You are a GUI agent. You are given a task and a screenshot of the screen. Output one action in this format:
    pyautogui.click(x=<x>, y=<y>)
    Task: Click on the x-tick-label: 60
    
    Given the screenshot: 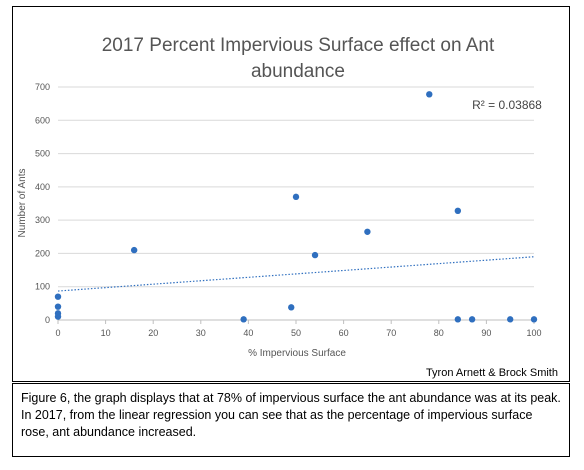 What is the action you would take?
    pyautogui.click(x=344, y=333)
    